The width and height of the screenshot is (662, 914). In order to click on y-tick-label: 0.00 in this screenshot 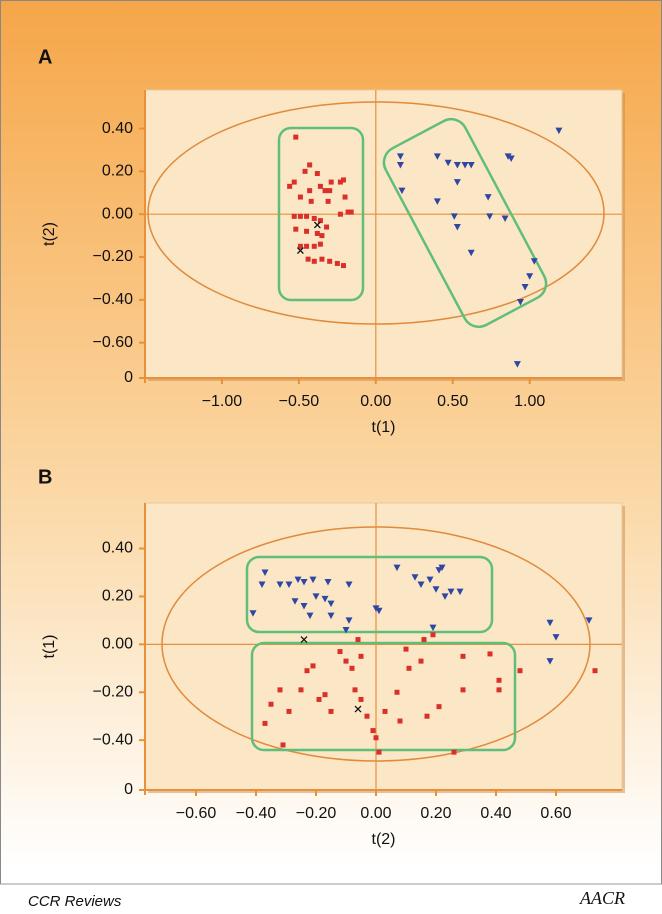, I will do `click(117, 213)`.